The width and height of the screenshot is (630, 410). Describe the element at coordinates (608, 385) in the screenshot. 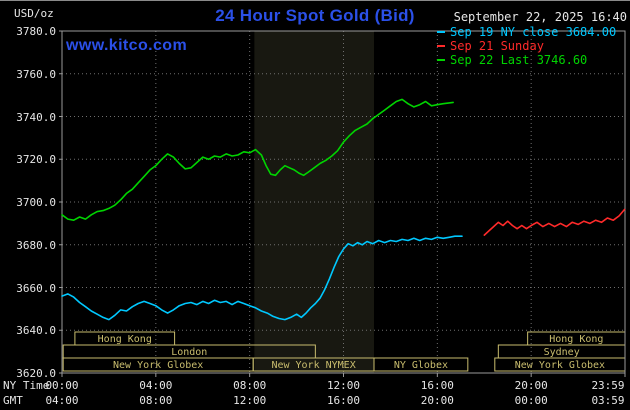

I see `x-axis-ny-tick-label: 23:59` at that location.